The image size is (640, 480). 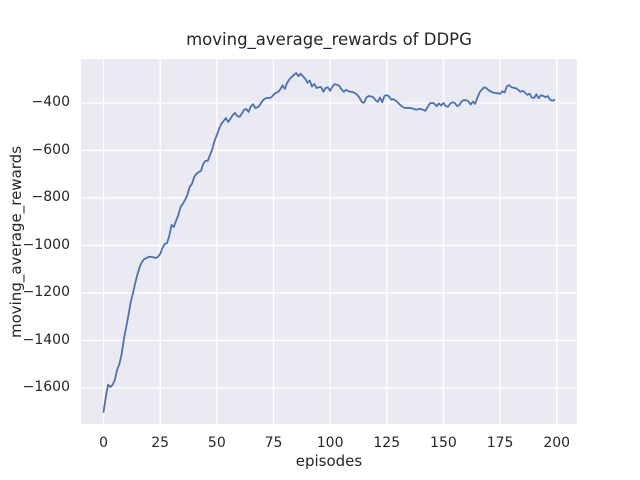 What do you see at coordinates (46, 339) in the screenshot?
I see `y-tick-label: −1400` at bounding box center [46, 339].